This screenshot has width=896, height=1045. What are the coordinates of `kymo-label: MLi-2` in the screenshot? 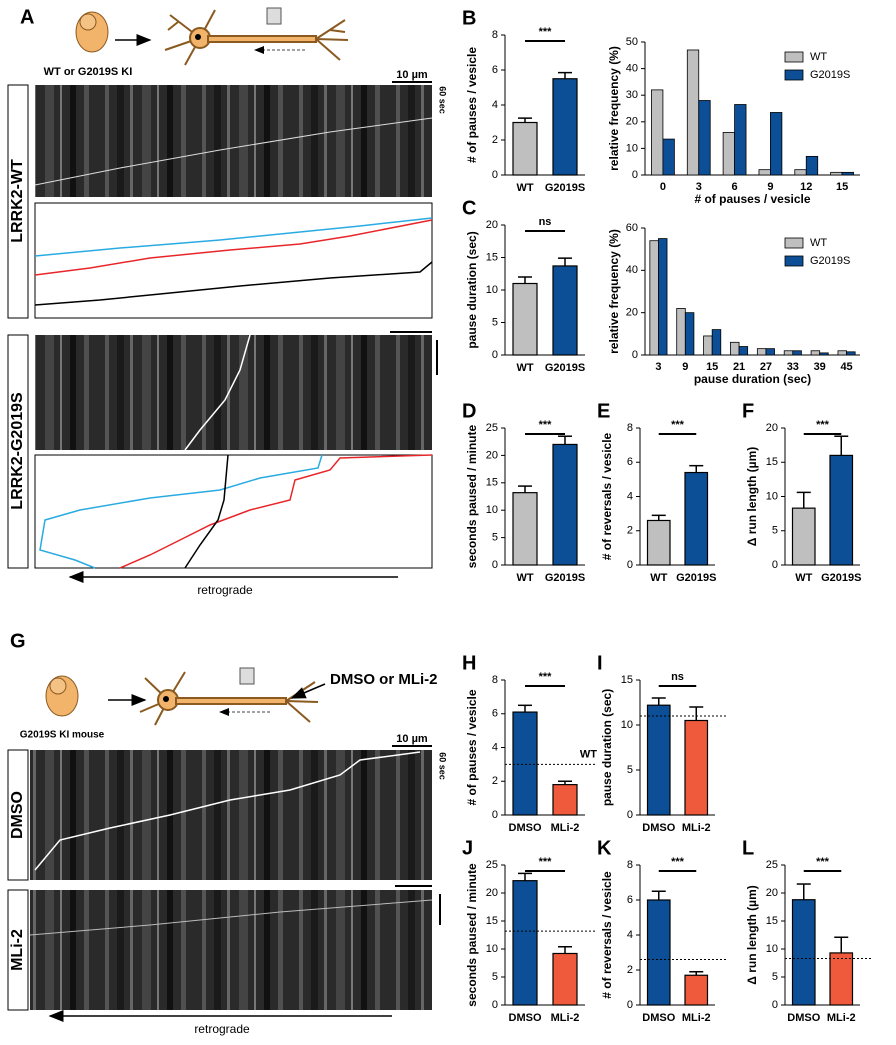 It's located at (17, 950).